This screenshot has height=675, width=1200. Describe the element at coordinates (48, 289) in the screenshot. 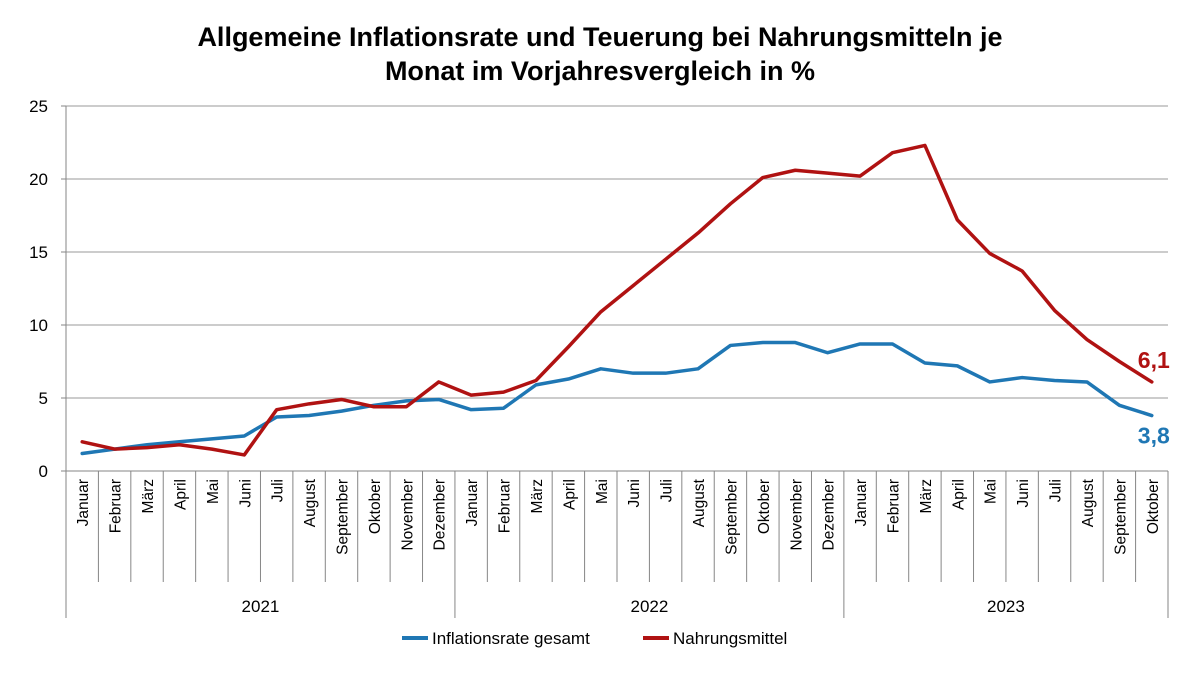

I see `y-axis: 0 5 10 15 20 25` at that location.